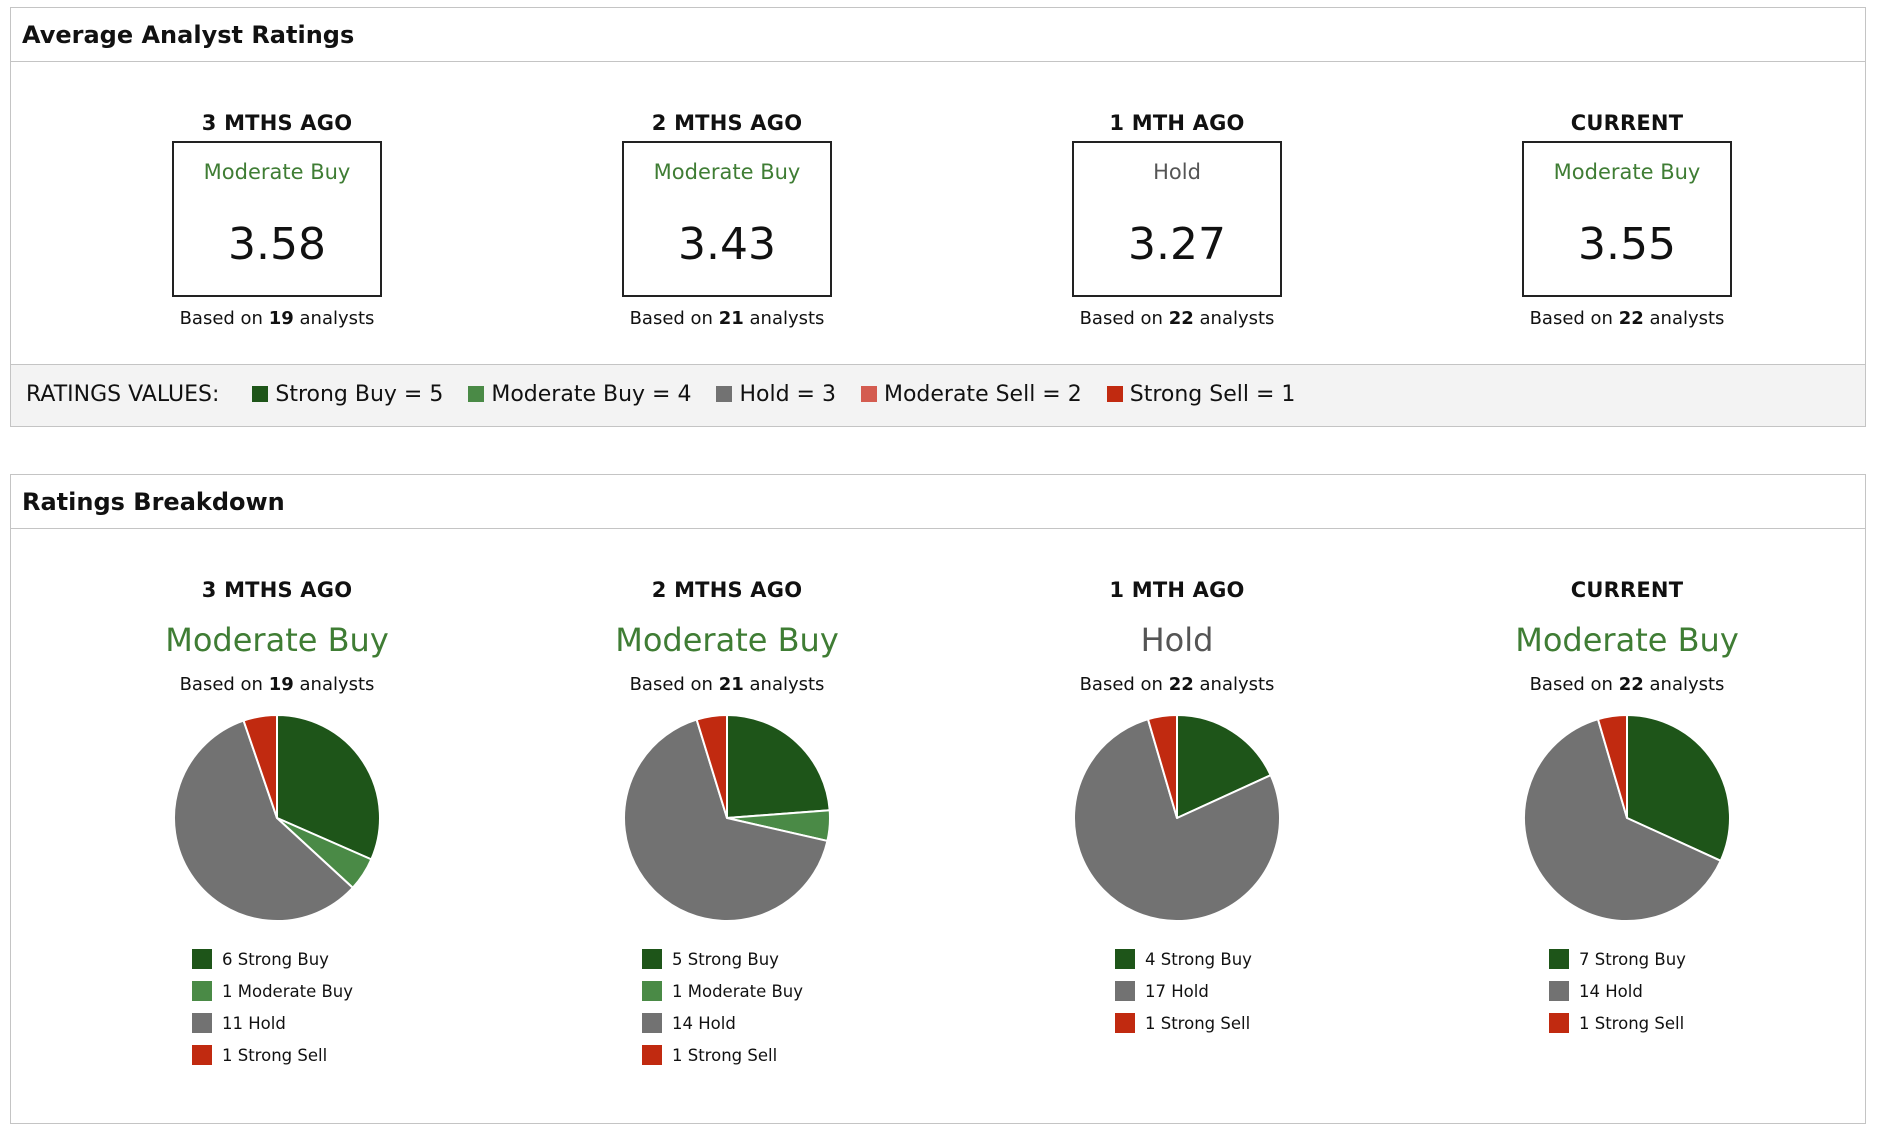 The height and width of the screenshot is (1136, 1878). Describe the element at coordinates (275, 959) in the screenshot. I see `legend-text: 6 Strong Buy` at that location.